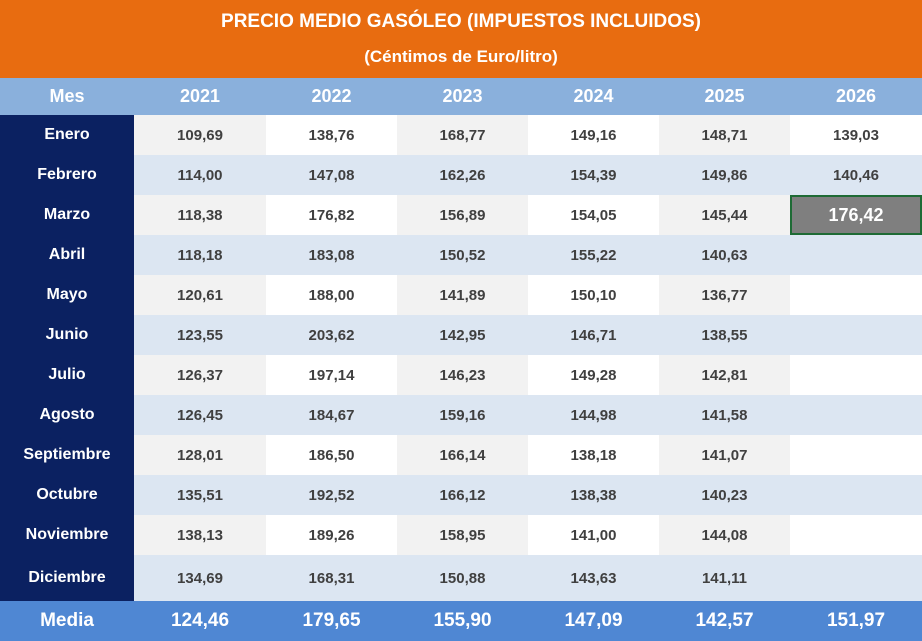  I want to click on month-cell: Octubre, so click(67, 495).